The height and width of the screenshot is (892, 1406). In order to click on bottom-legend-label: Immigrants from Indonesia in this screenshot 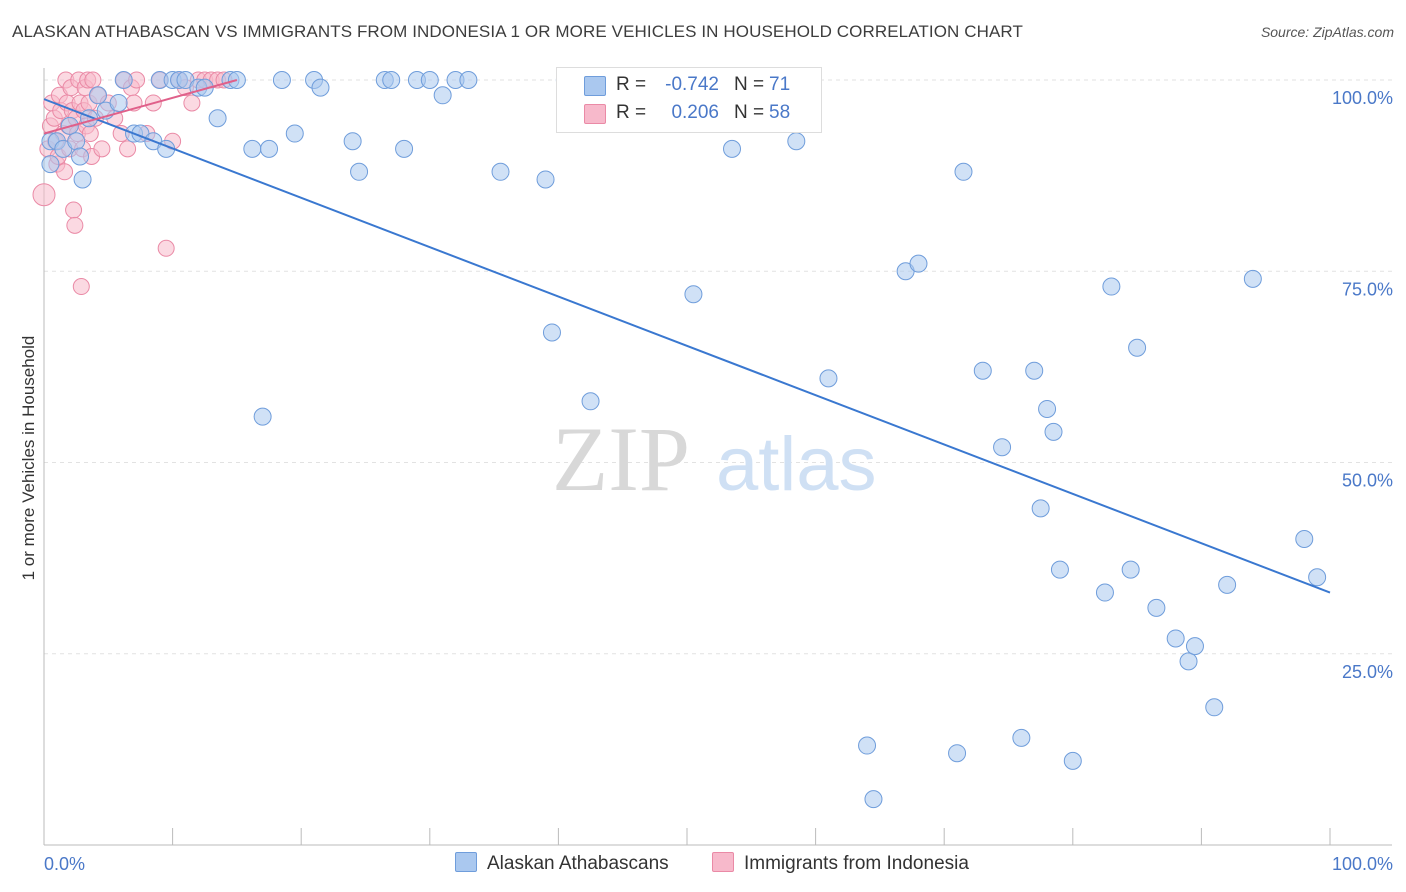, I will do `click(856, 863)`.